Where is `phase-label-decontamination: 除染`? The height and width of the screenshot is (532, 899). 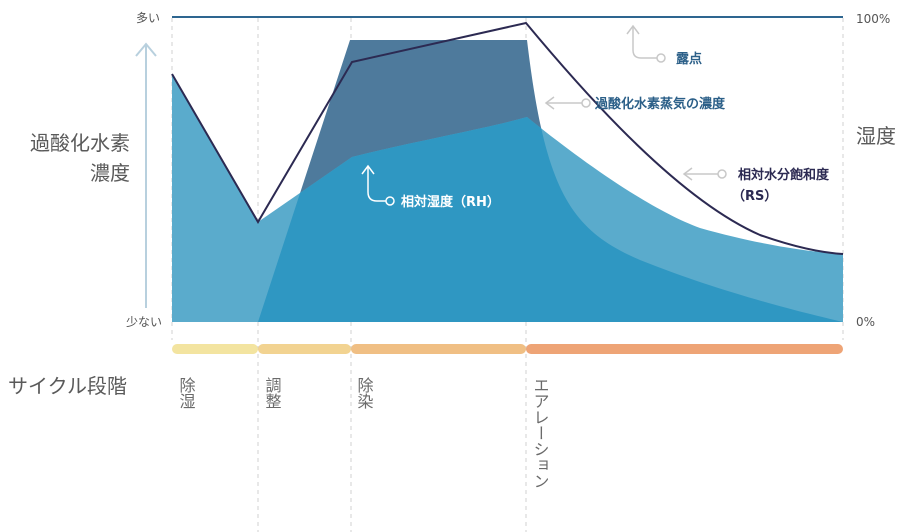
phase-label-decontamination: 除染 is located at coordinates (364, 393).